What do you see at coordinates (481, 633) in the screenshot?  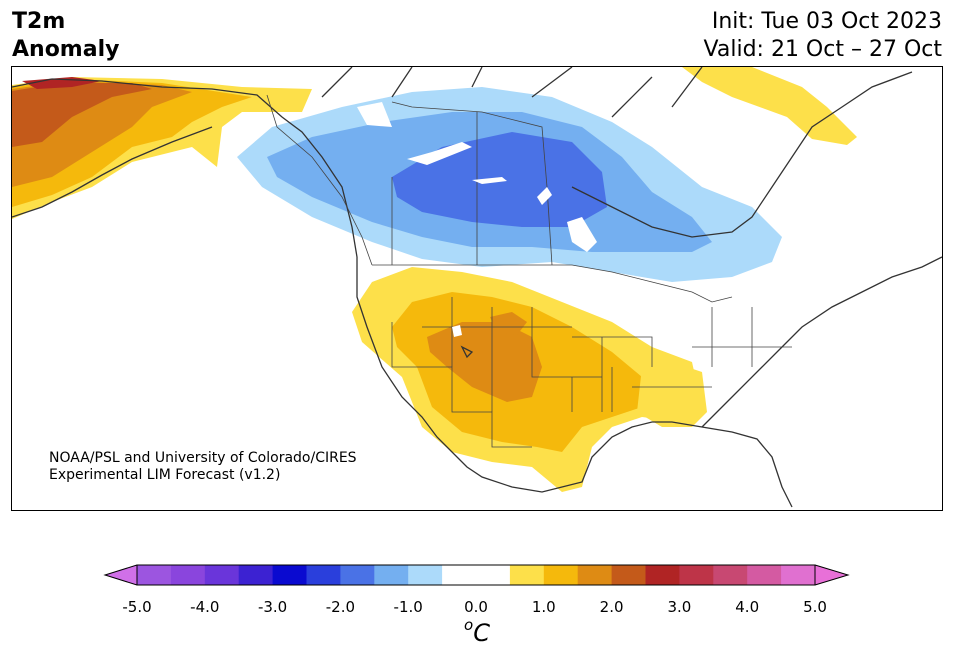 I see `unit-letter: C` at bounding box center [481, 633].